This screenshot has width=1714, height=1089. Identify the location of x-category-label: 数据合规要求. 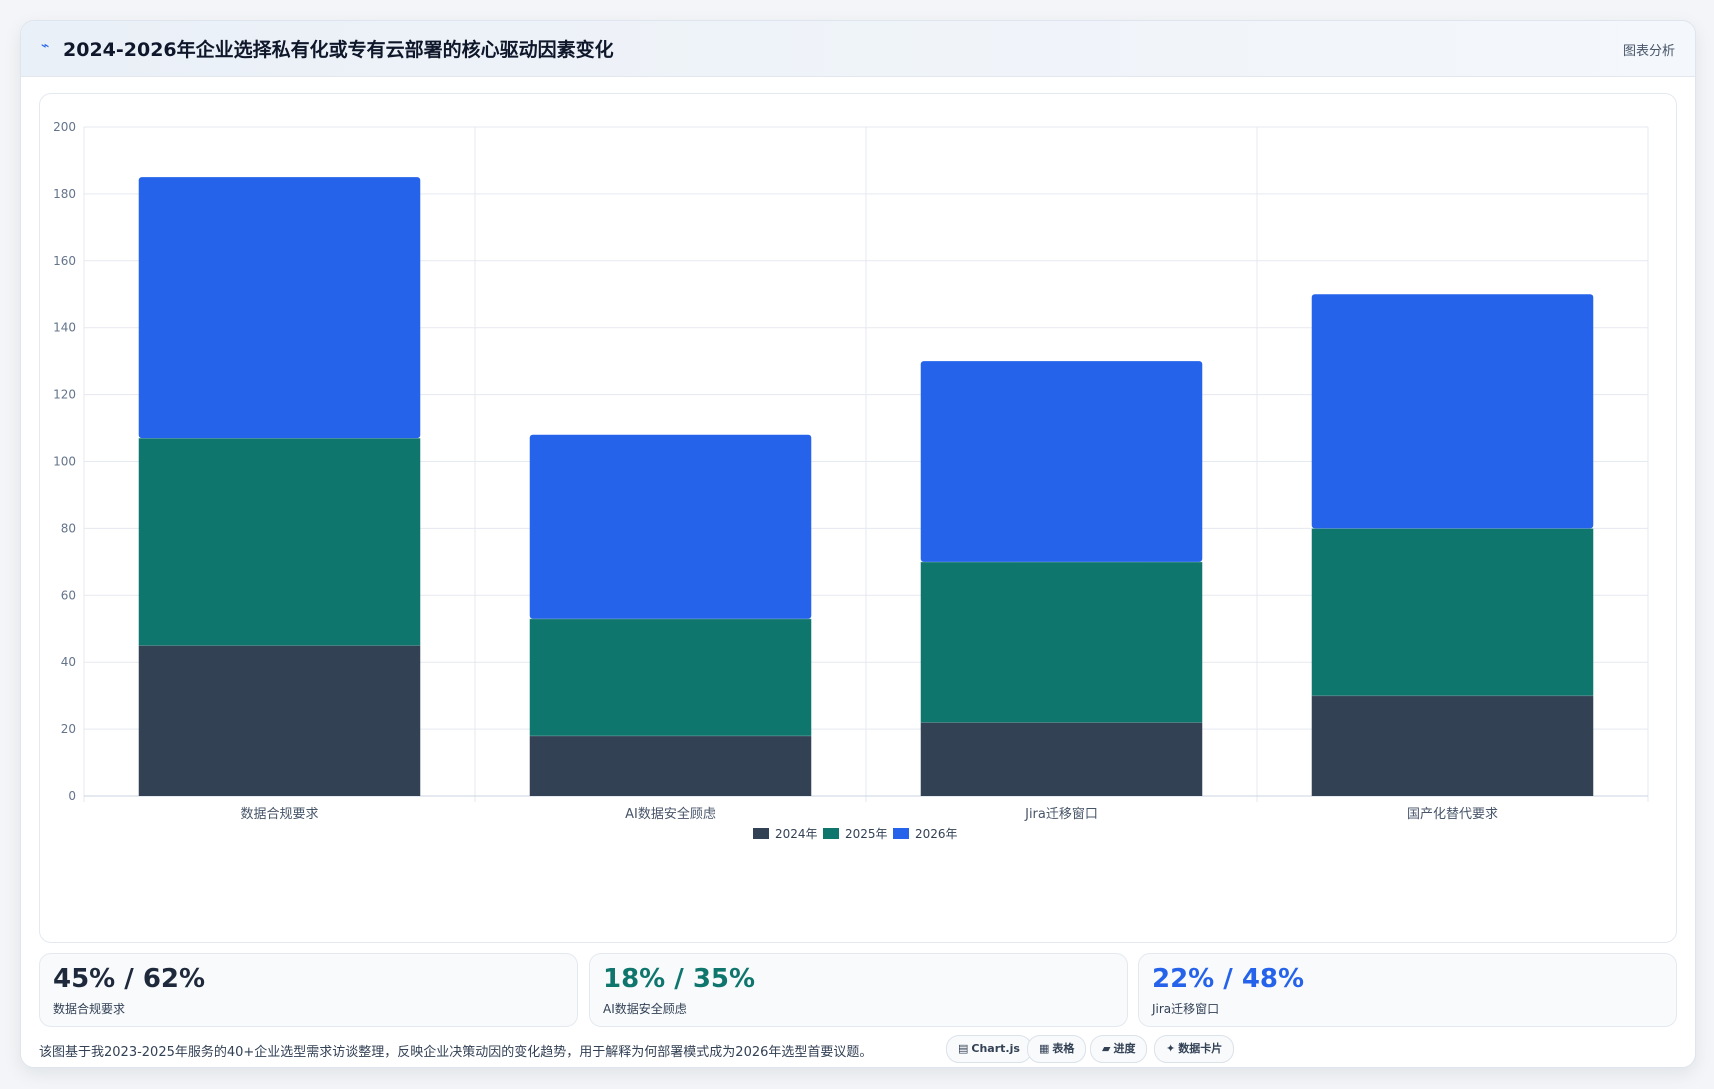
(279, 814).